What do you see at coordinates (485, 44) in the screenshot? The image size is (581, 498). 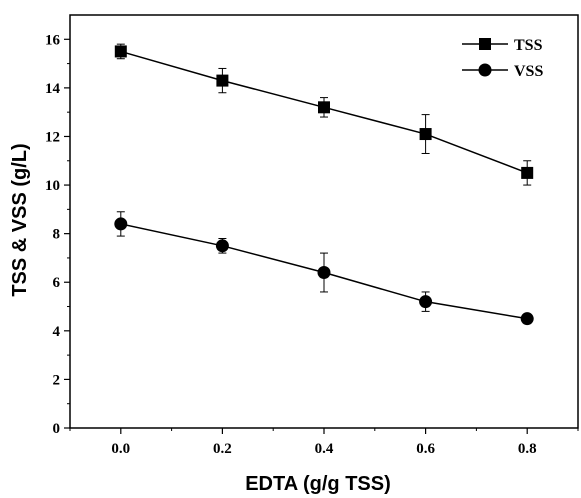 I see `legend-marker-tss` at bounding box center [485, 44].